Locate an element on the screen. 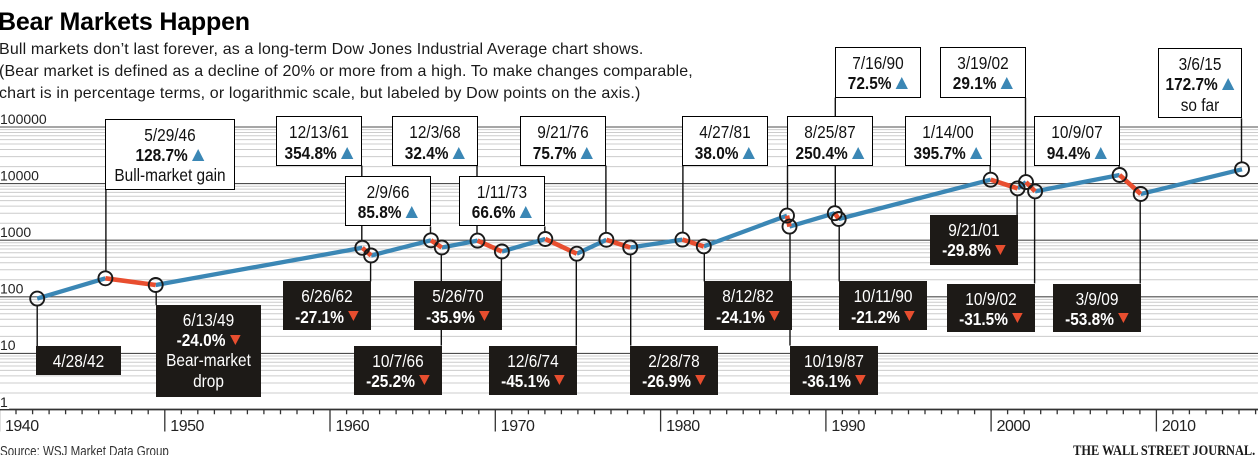 Image resolution: width=1258 pixels, height=455 pixels. svg-text: 1970 is located at coordinates (518, 426).